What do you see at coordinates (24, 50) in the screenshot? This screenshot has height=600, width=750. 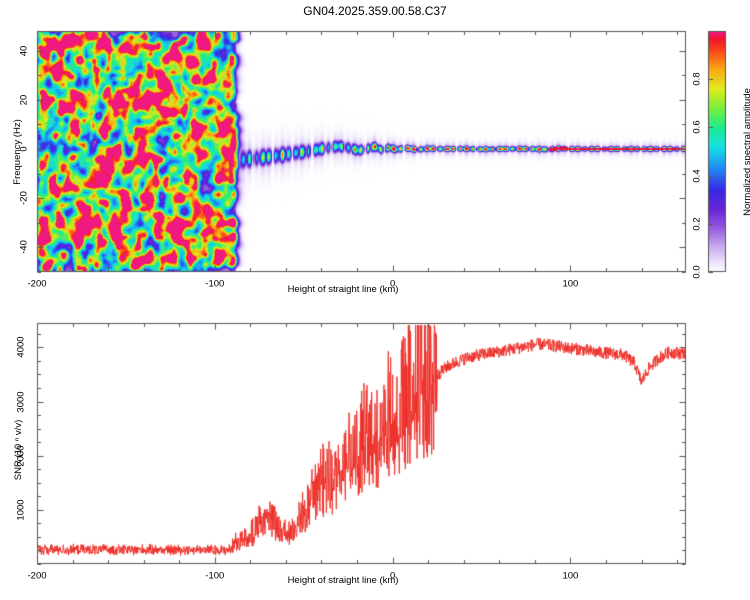 I see `spectrogram-ytick-4: 40` at bounding box center [24, 50].